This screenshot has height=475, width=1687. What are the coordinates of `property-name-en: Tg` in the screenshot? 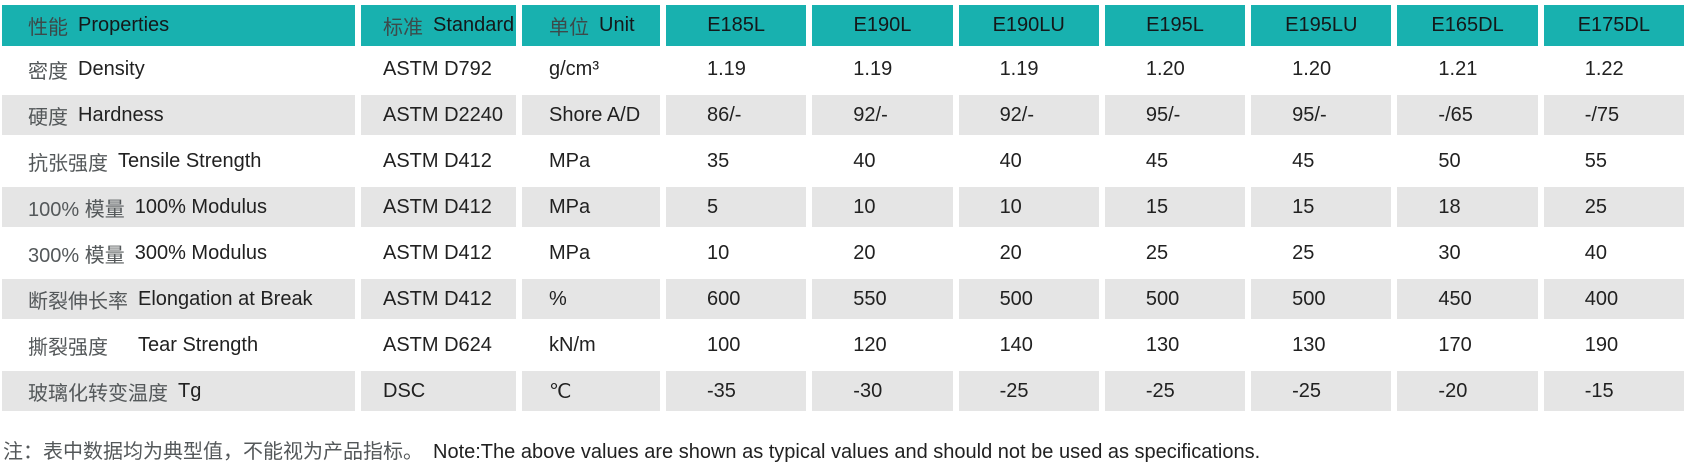 It's located at (190, 390).